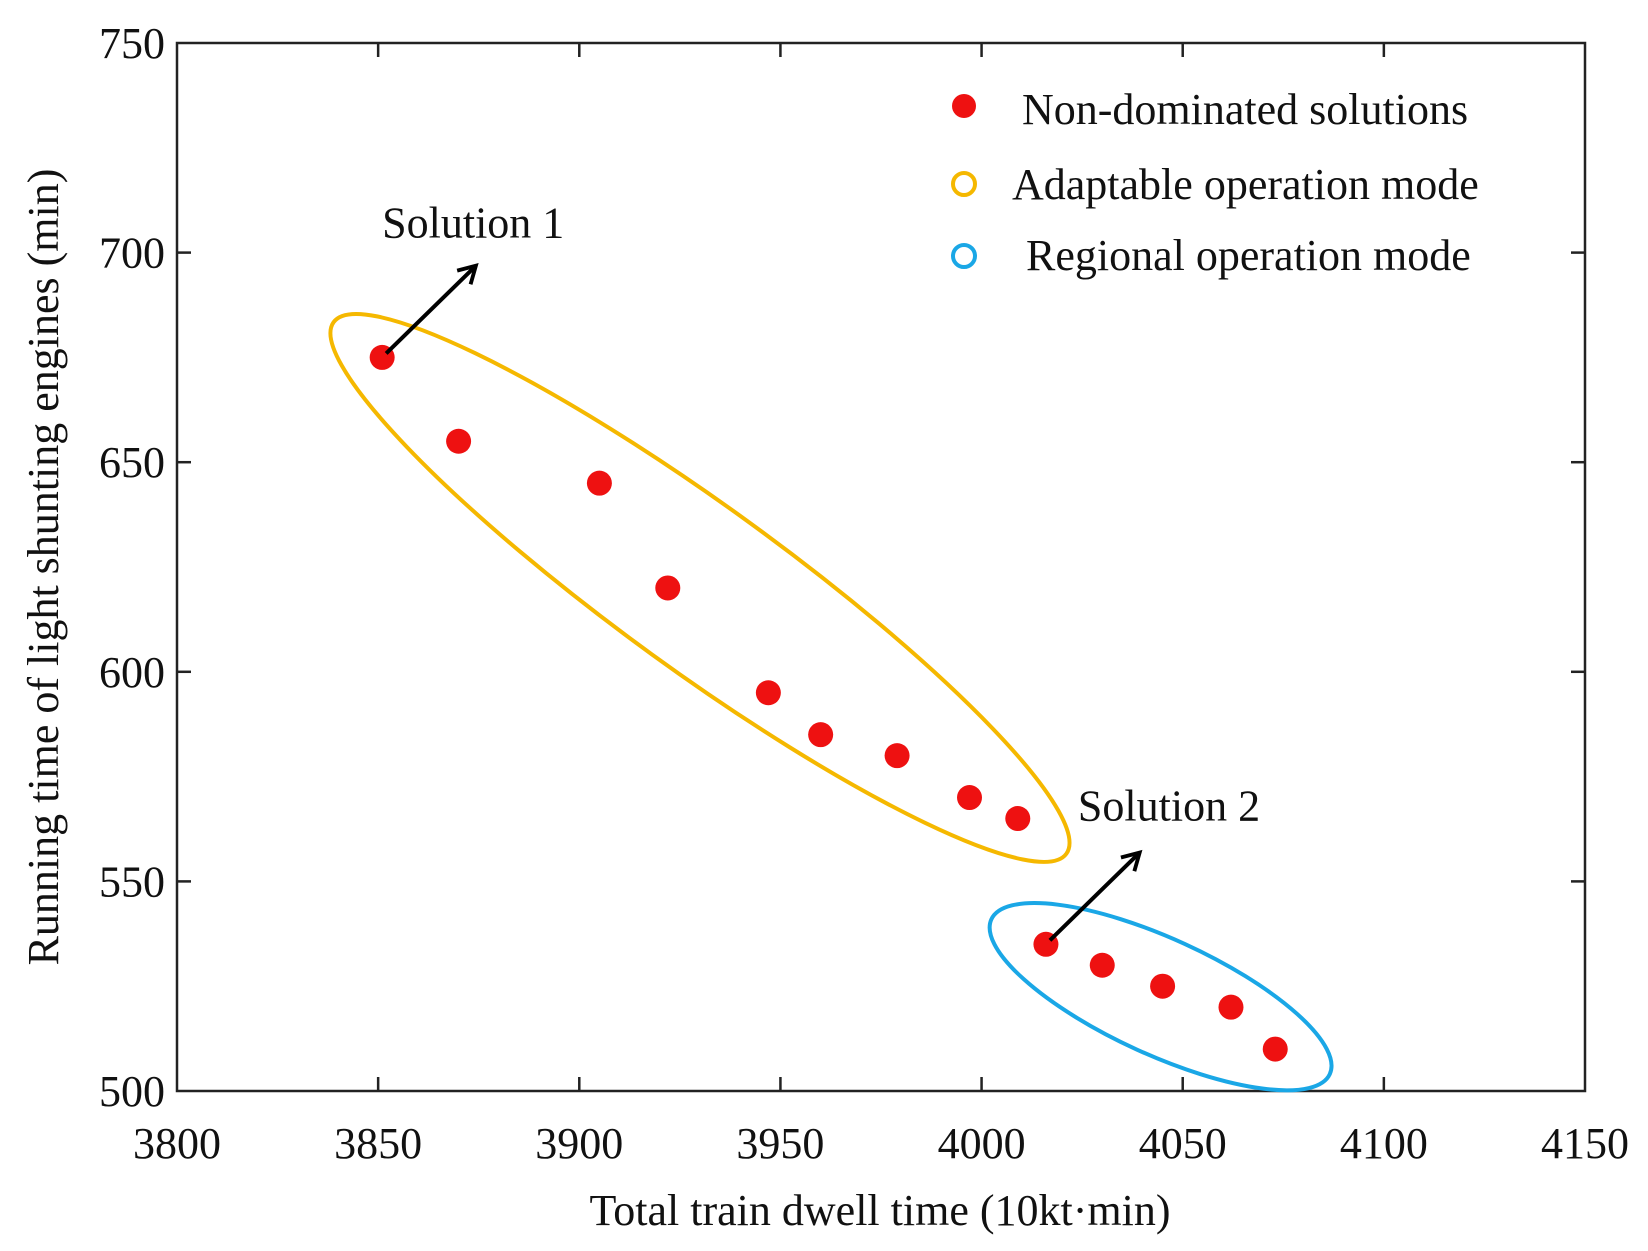 This screenshot has width=1648, height=1251. I want to click on solution-2-arrow, so click(1095, 895).